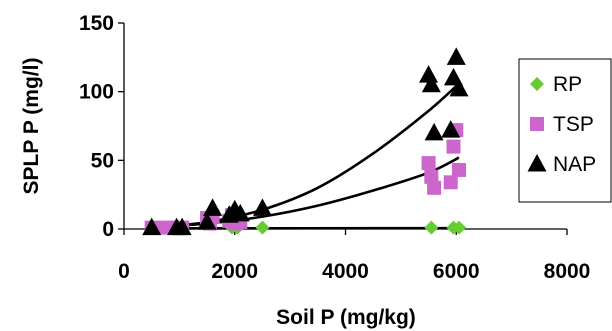 The width and height of the screenshot is (612, 331). I want to click on legend-rp-marker, so click(537, 84).